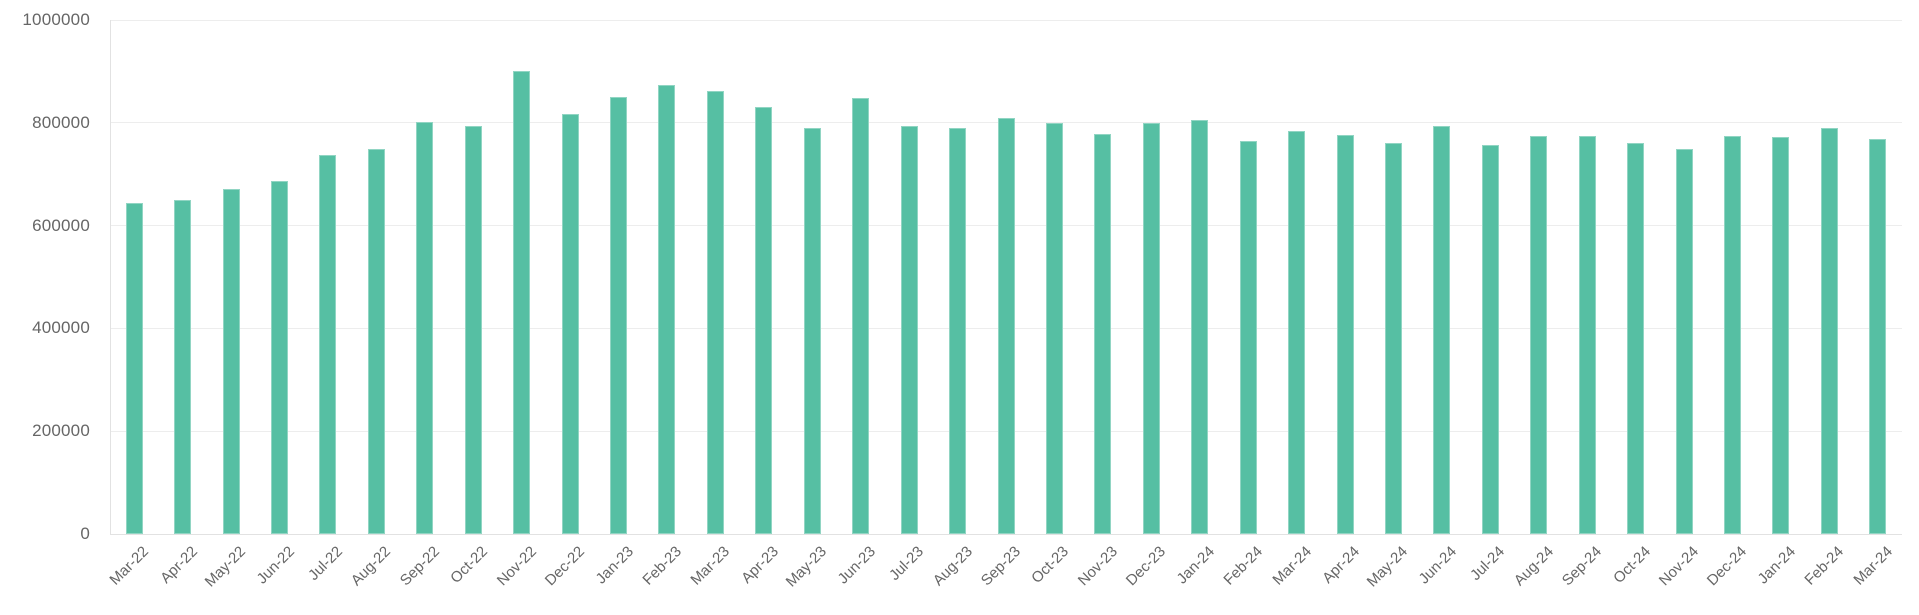 This screenshot has height=615, width=1919. I want to click on x-tick-label: Oct-24, so click(1631, 565).